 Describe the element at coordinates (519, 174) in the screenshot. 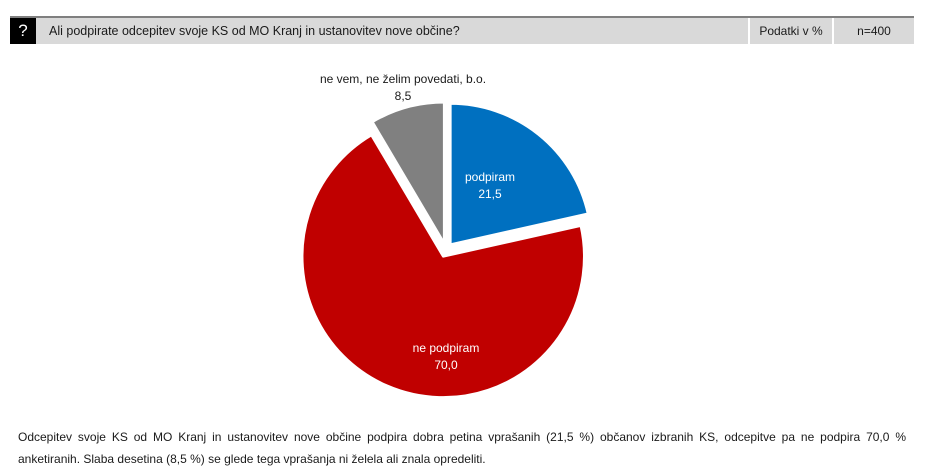

I see `pie-slice-podpiram` at that location.